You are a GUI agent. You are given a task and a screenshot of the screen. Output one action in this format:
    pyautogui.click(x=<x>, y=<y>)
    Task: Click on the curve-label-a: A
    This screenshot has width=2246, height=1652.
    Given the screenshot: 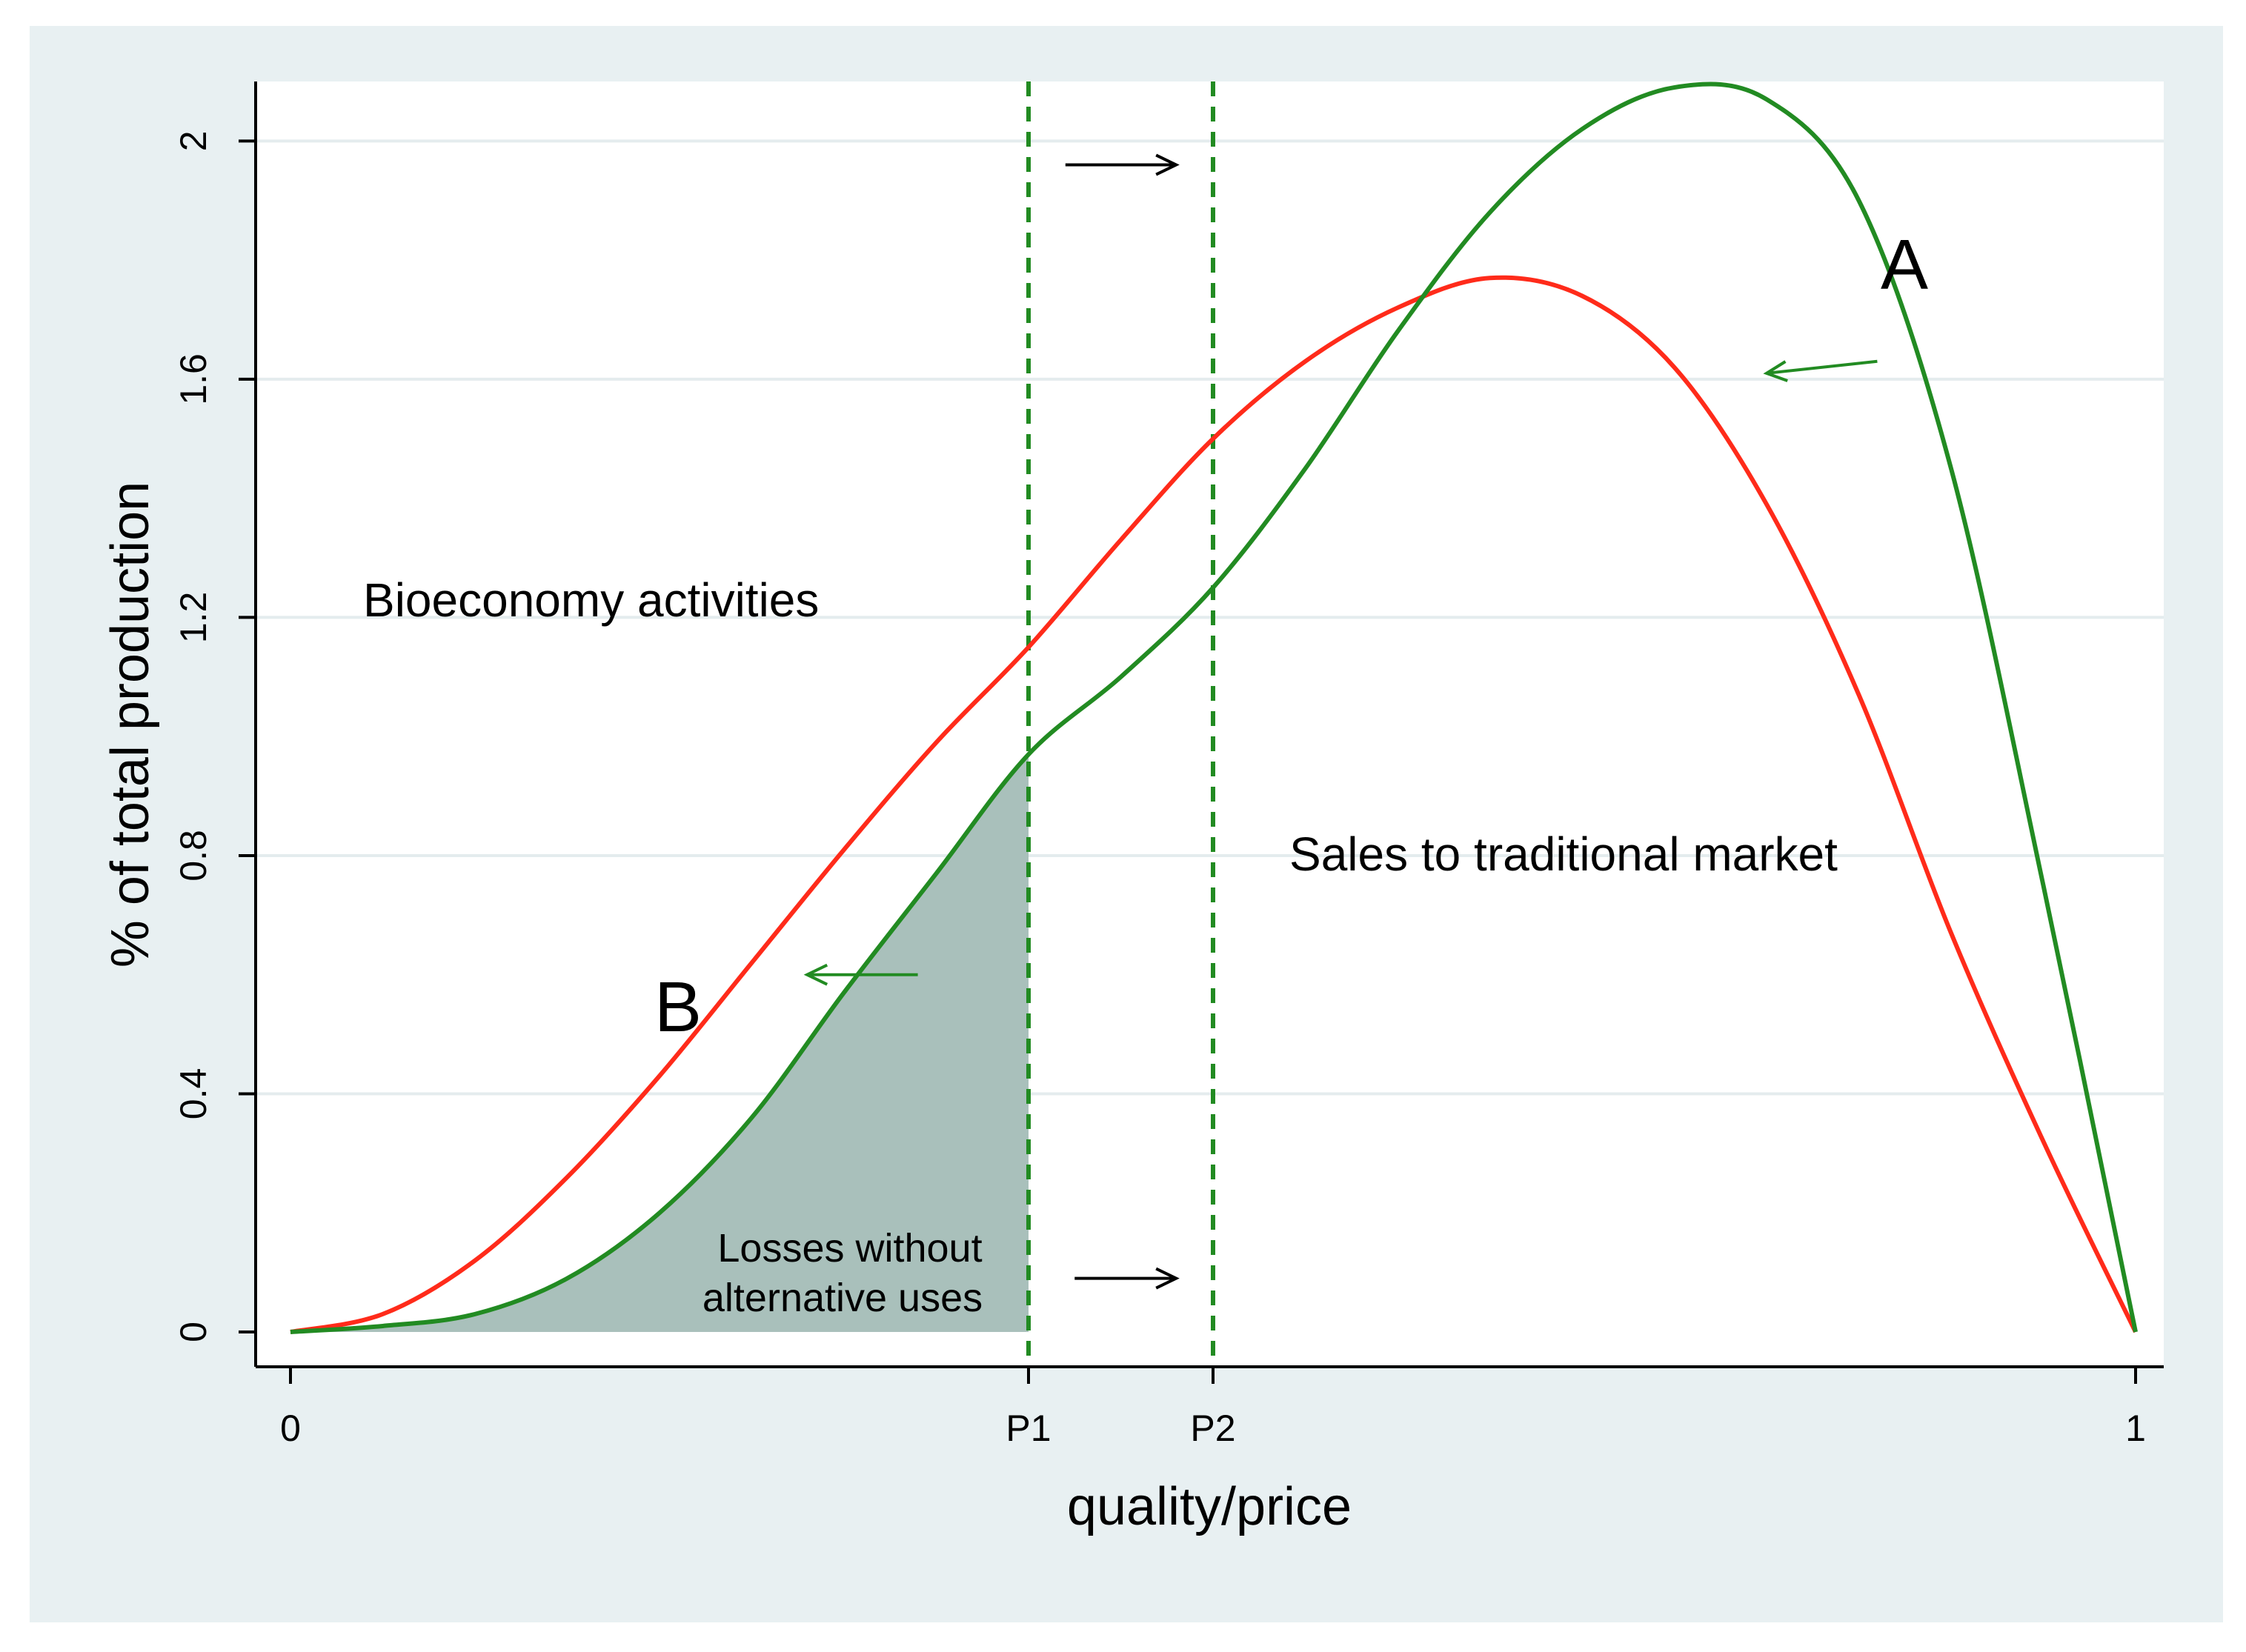 What is the action you would take?
    pyautogui.click(x=1905, y=264)
    